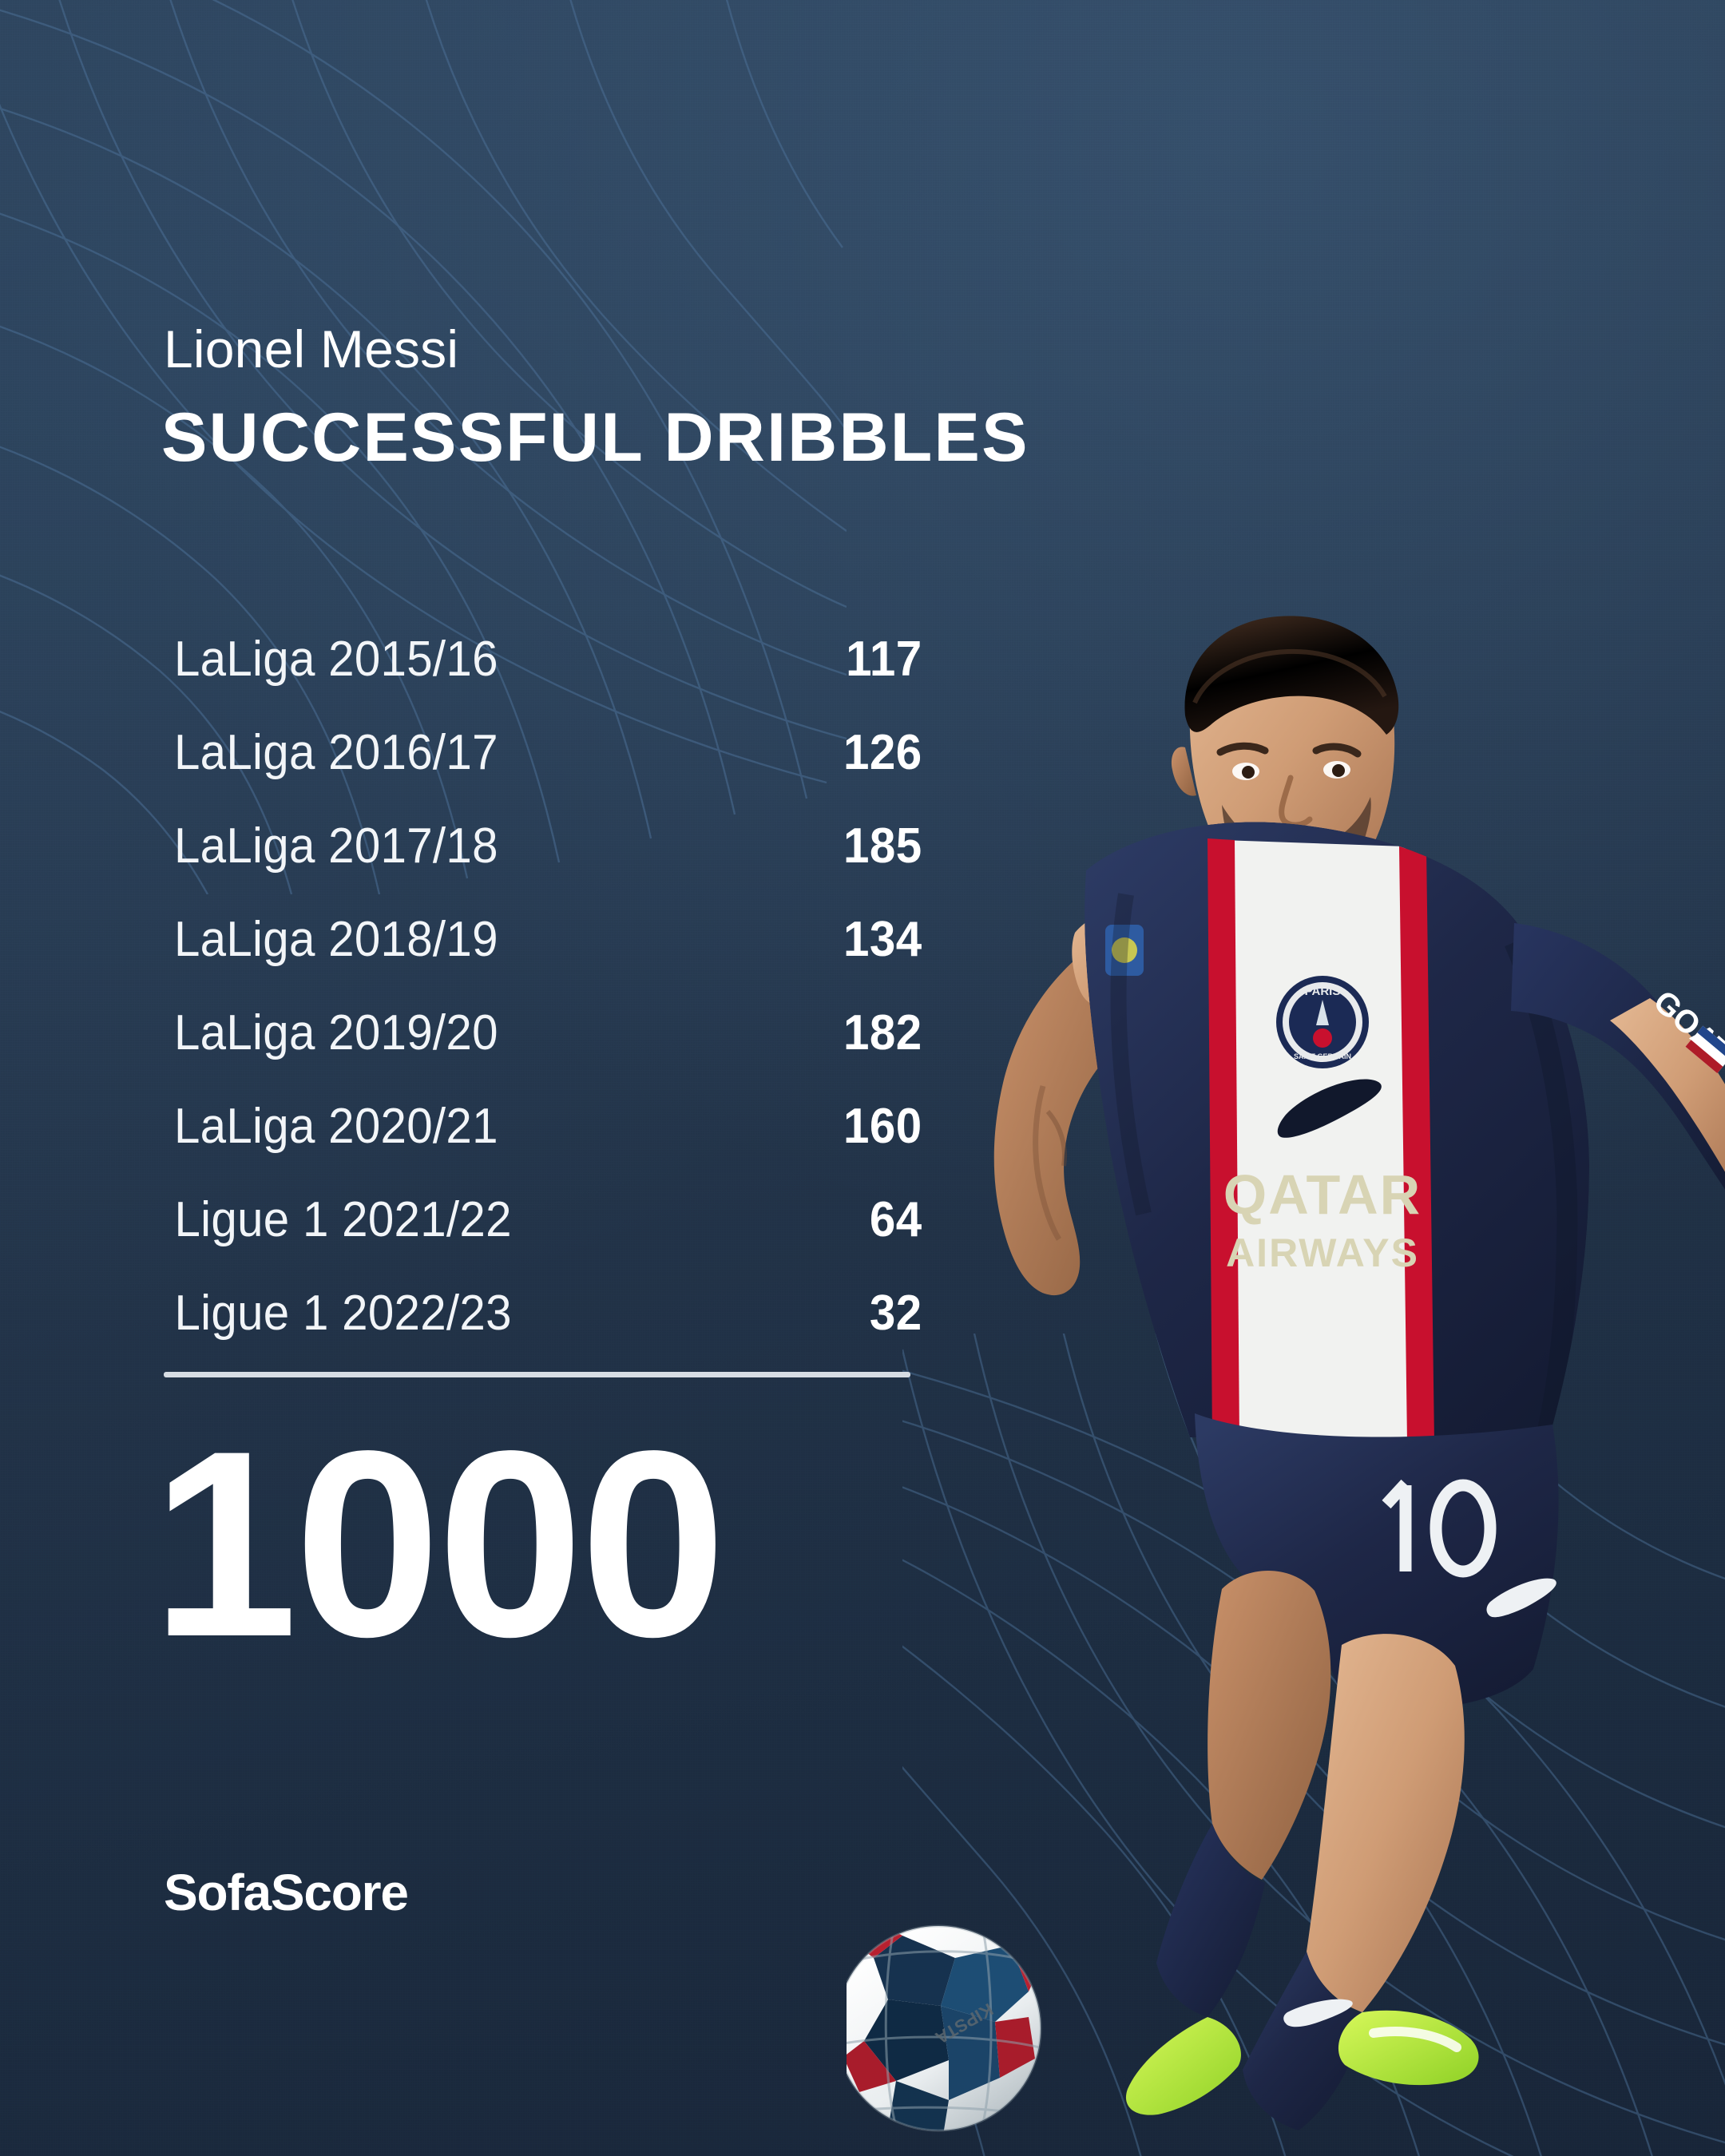  I want to click on row-value: 117, so click(884, 659).